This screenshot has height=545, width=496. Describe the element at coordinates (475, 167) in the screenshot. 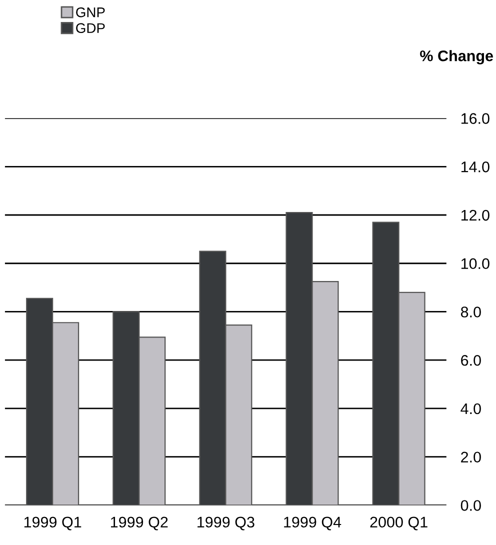

I see `y-tick-label: 14.0` at that location.